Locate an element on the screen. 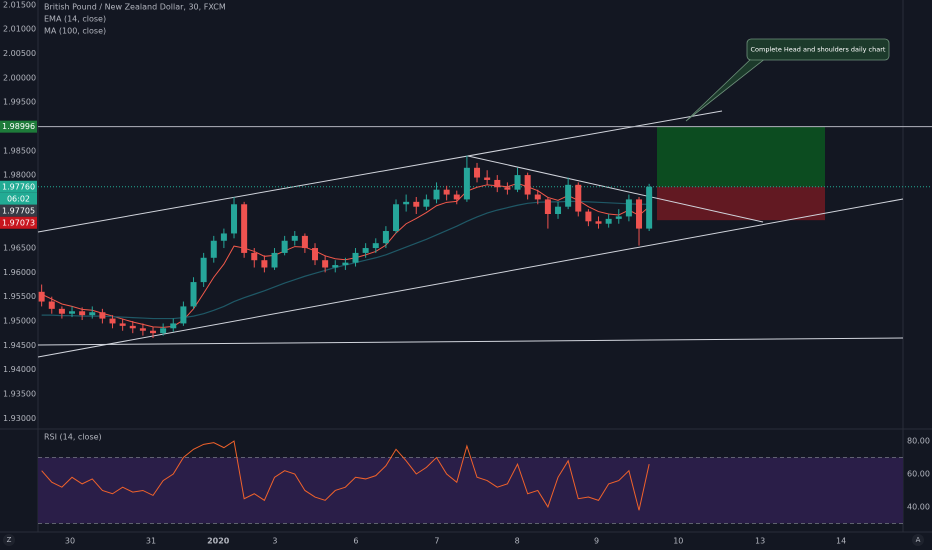 This screenshot has height=550, width=932. y-tick-label: 1.93500 is located at coordinates (19, 393).